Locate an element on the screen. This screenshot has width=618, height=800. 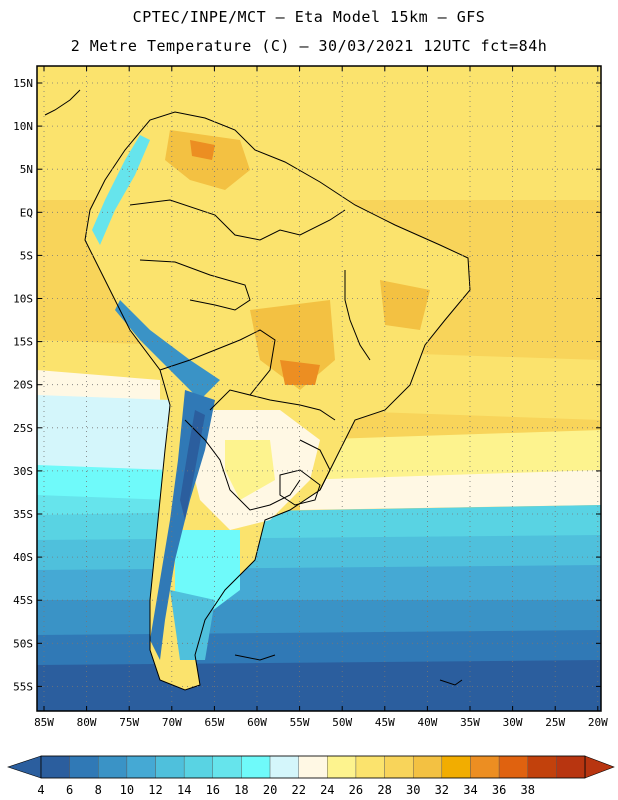
colorbar-label: 36 is located at coordinates (499, 790).